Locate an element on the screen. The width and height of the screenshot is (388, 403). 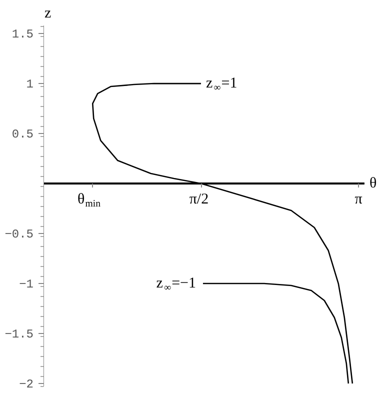
x-tick-label: π is located at coordinates (358, 200).